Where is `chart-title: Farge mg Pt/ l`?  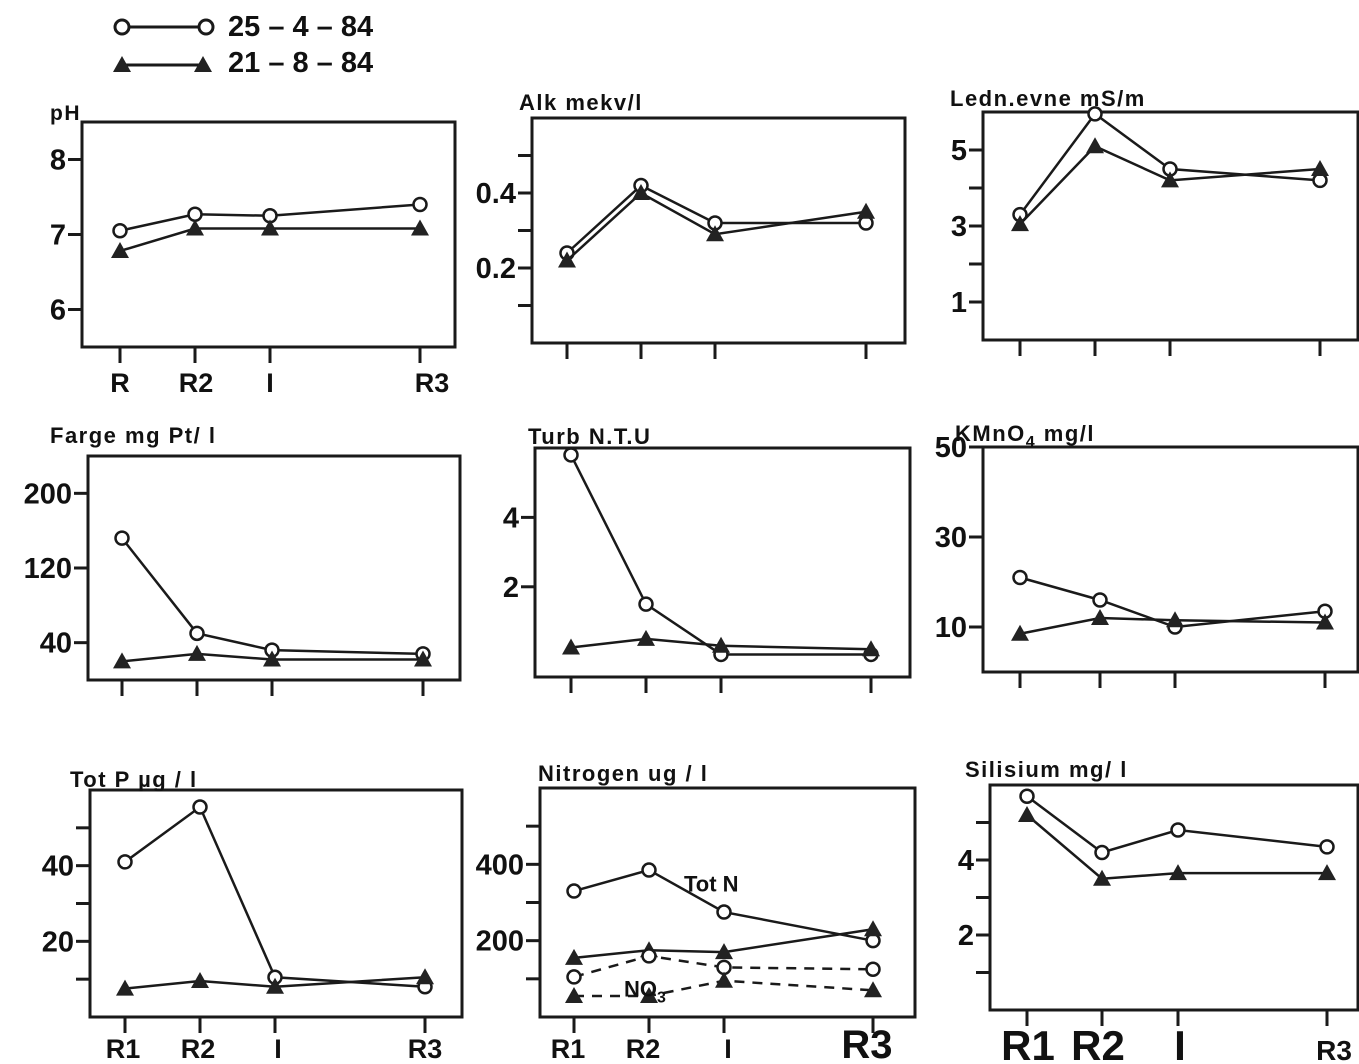 chart-title: Farge mg Pt/ l is located at coordinates (133, 435).